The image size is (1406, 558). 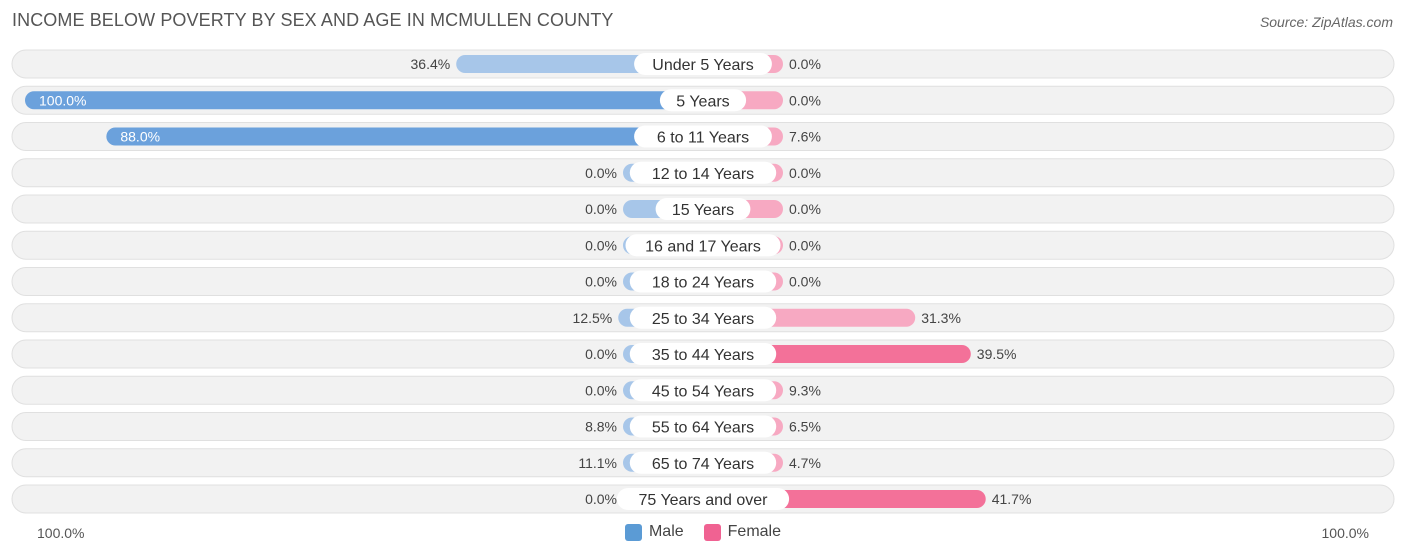 I want to click on category-label: 16 and 17 Years, so click(x=703, y=246).